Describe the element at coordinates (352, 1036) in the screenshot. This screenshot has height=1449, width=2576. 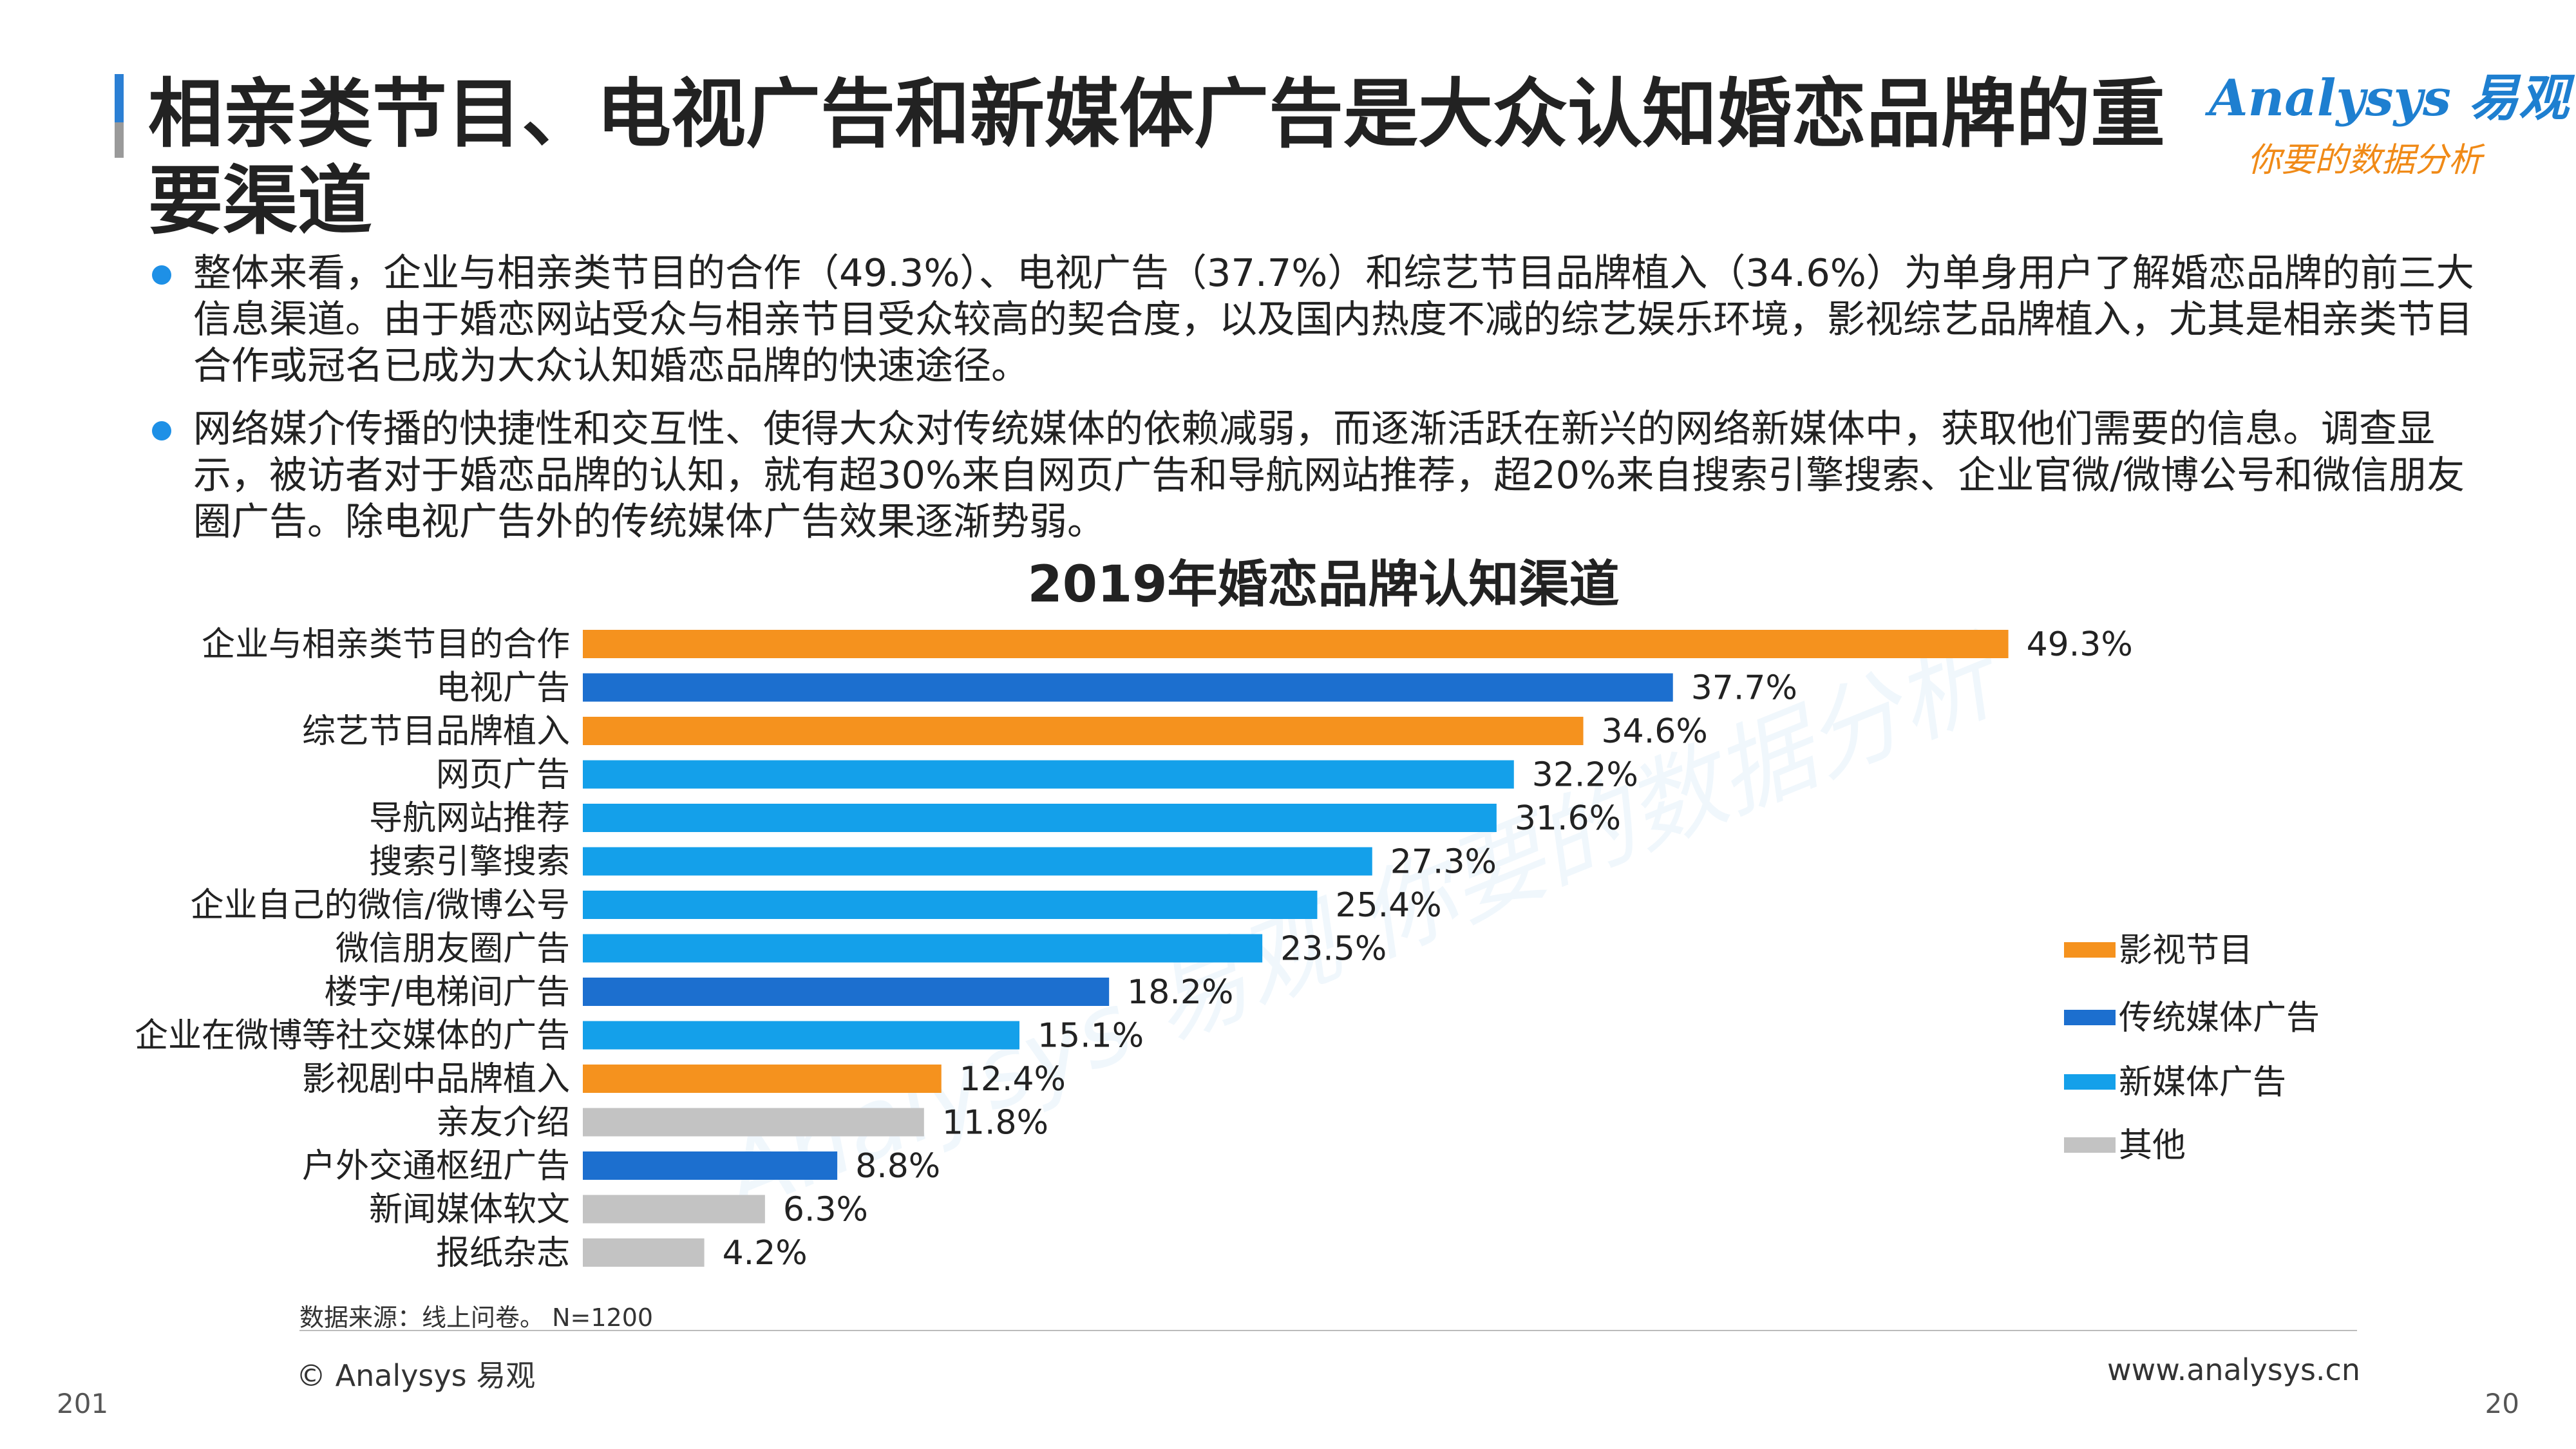
I see `category-label: 企业在微博等社交媒体的广告` at that location.